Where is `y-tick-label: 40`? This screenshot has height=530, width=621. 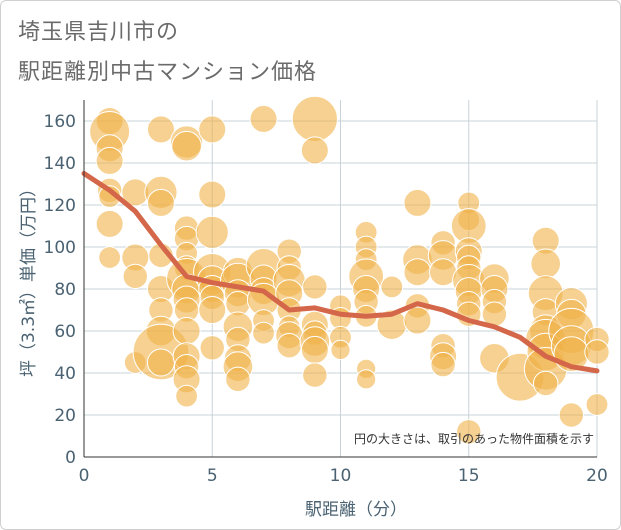
y-tick-label: 40 is located at coordinates (65, 374).